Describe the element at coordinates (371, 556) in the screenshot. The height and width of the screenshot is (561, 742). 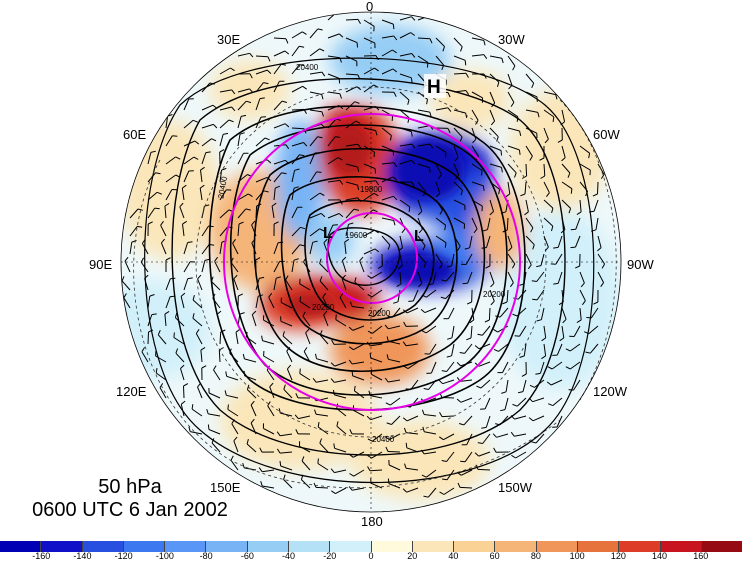
I see `colorbar-tick-label: 0` at that location.